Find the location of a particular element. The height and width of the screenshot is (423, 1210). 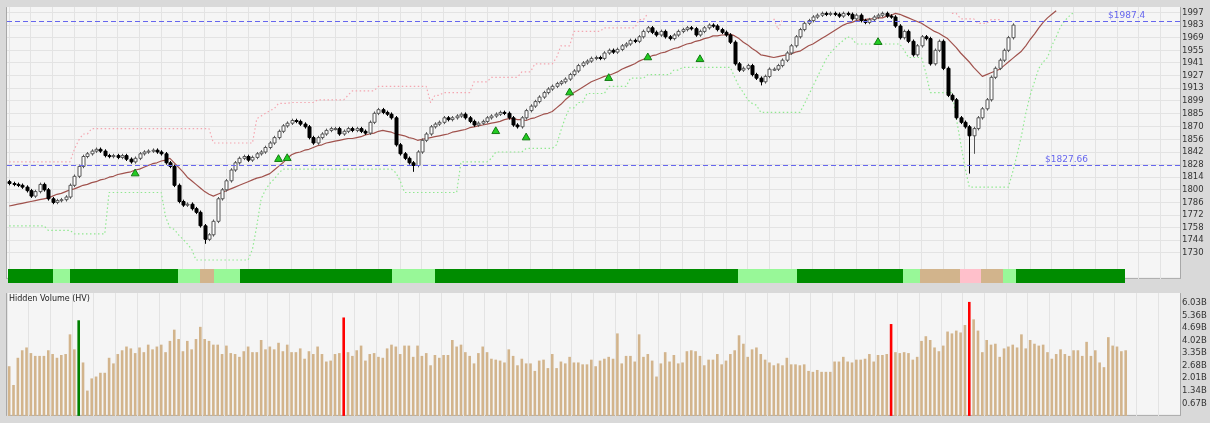

y-tick-label: 1955 is located at coordinates (1193, 49).